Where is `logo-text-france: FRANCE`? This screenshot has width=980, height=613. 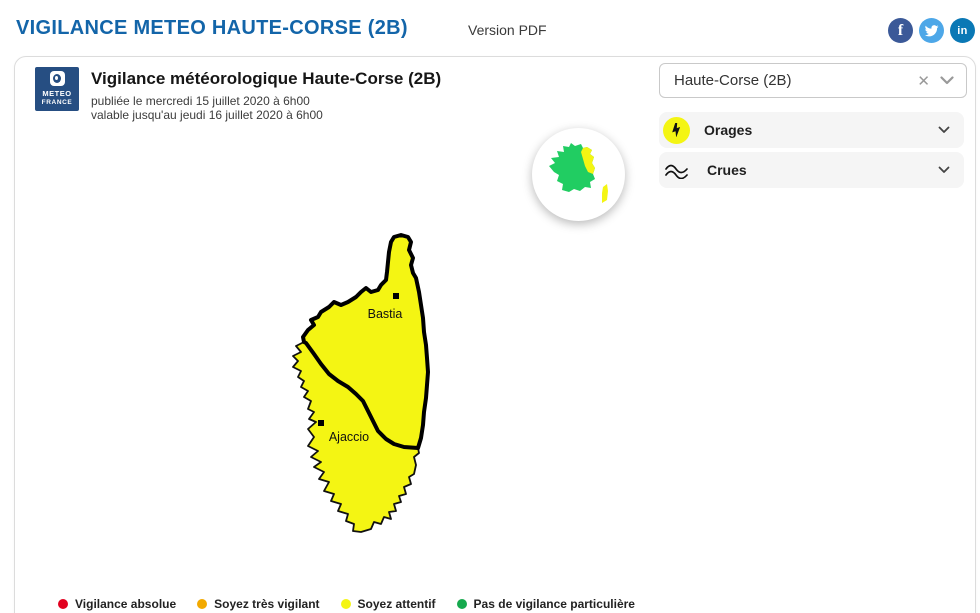
logo-text-france: FRANCE is located at coordinates (57, 102).